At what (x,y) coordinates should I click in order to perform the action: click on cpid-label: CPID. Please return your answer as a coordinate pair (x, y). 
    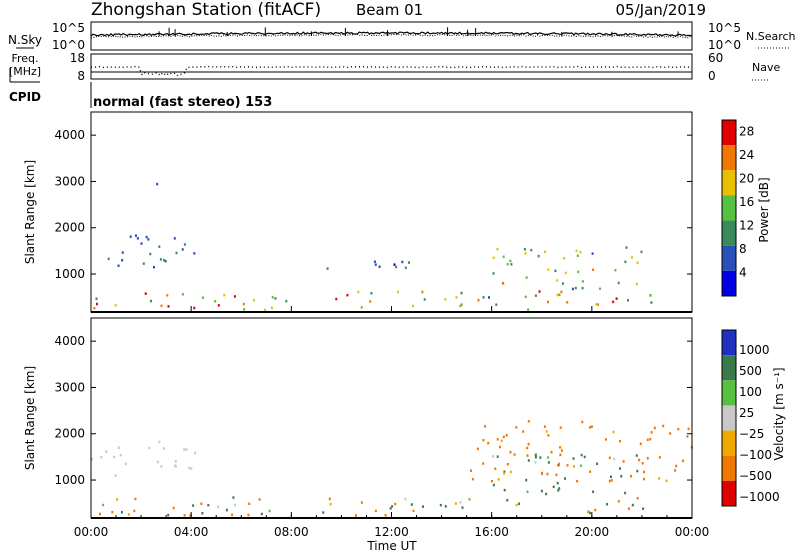
    Looking at the image, I should click on (25, 97).